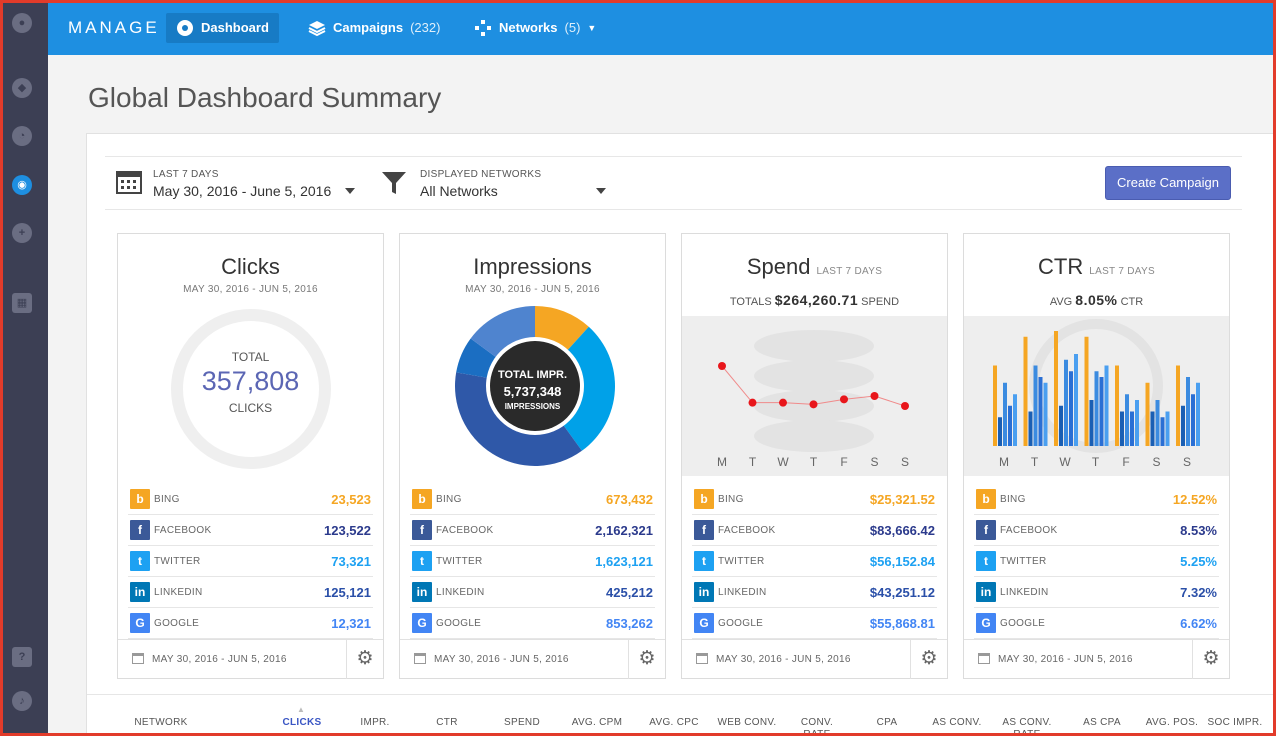 The height and width of the screenshot is (736, 1276). Describe the element at coordinates (22, 233) in the screenshot. I see `add-user-icon: +` at that location.